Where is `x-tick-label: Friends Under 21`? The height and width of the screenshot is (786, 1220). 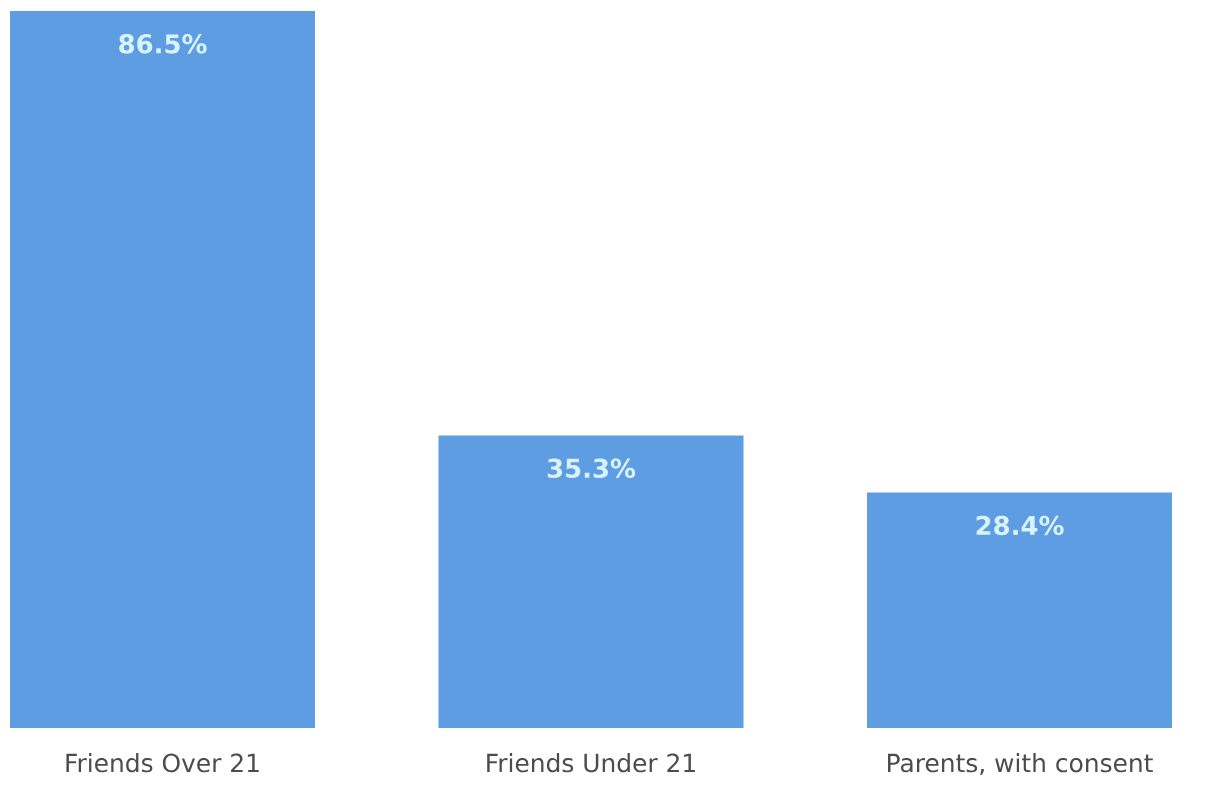 x-tick-label: Friends Under 21 is located at coordinates (591, 763).